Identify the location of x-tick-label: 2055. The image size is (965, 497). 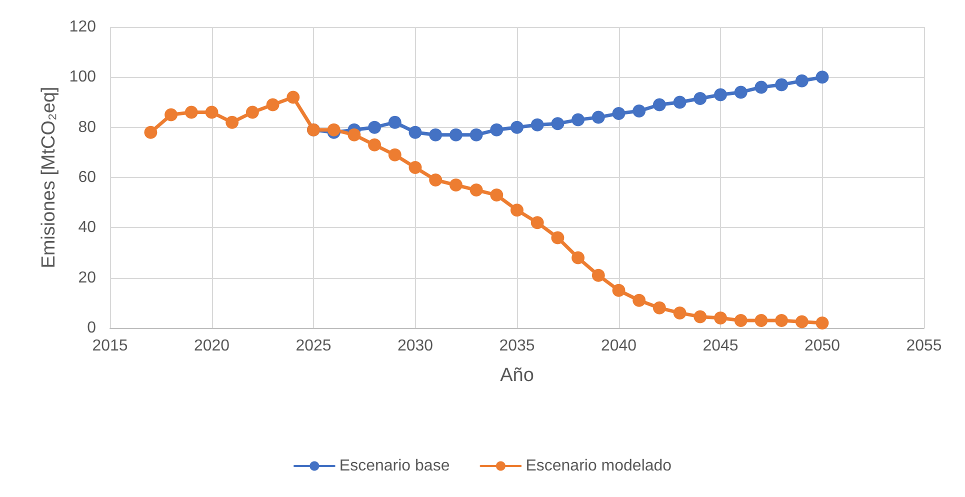
(924, 346).